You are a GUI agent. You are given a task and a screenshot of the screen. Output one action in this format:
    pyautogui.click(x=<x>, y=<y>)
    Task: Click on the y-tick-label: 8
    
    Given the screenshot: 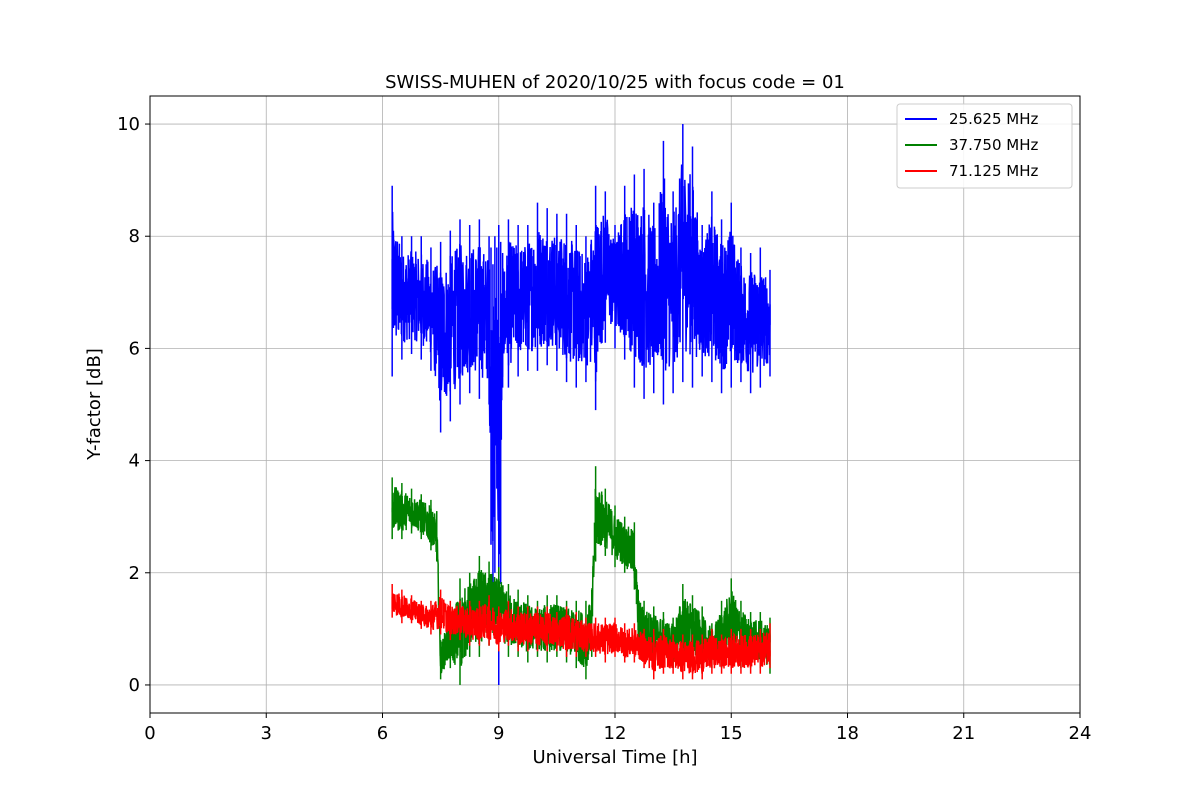 What is the action you would take?
    pyautogui.click(x=134, y=236)
    